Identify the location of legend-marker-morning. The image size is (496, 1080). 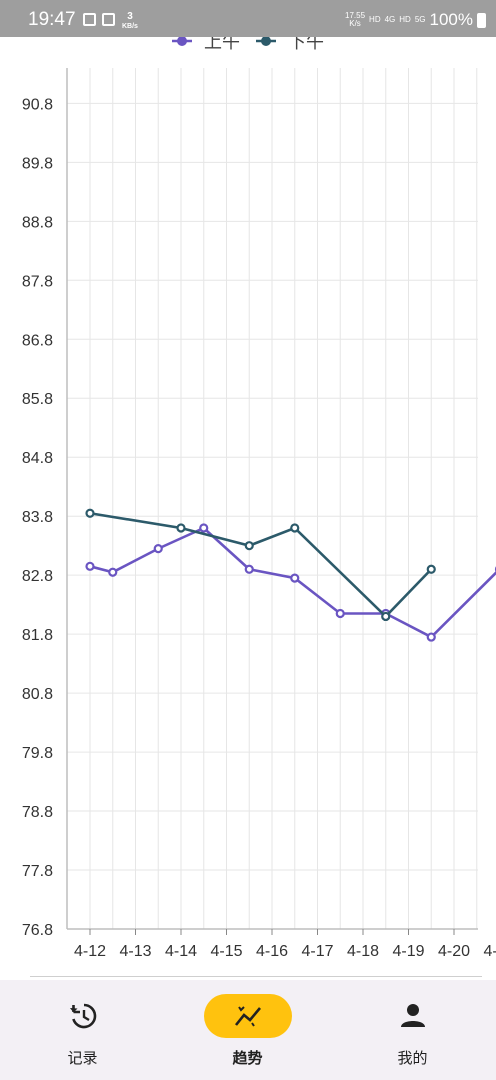
(182, 41).